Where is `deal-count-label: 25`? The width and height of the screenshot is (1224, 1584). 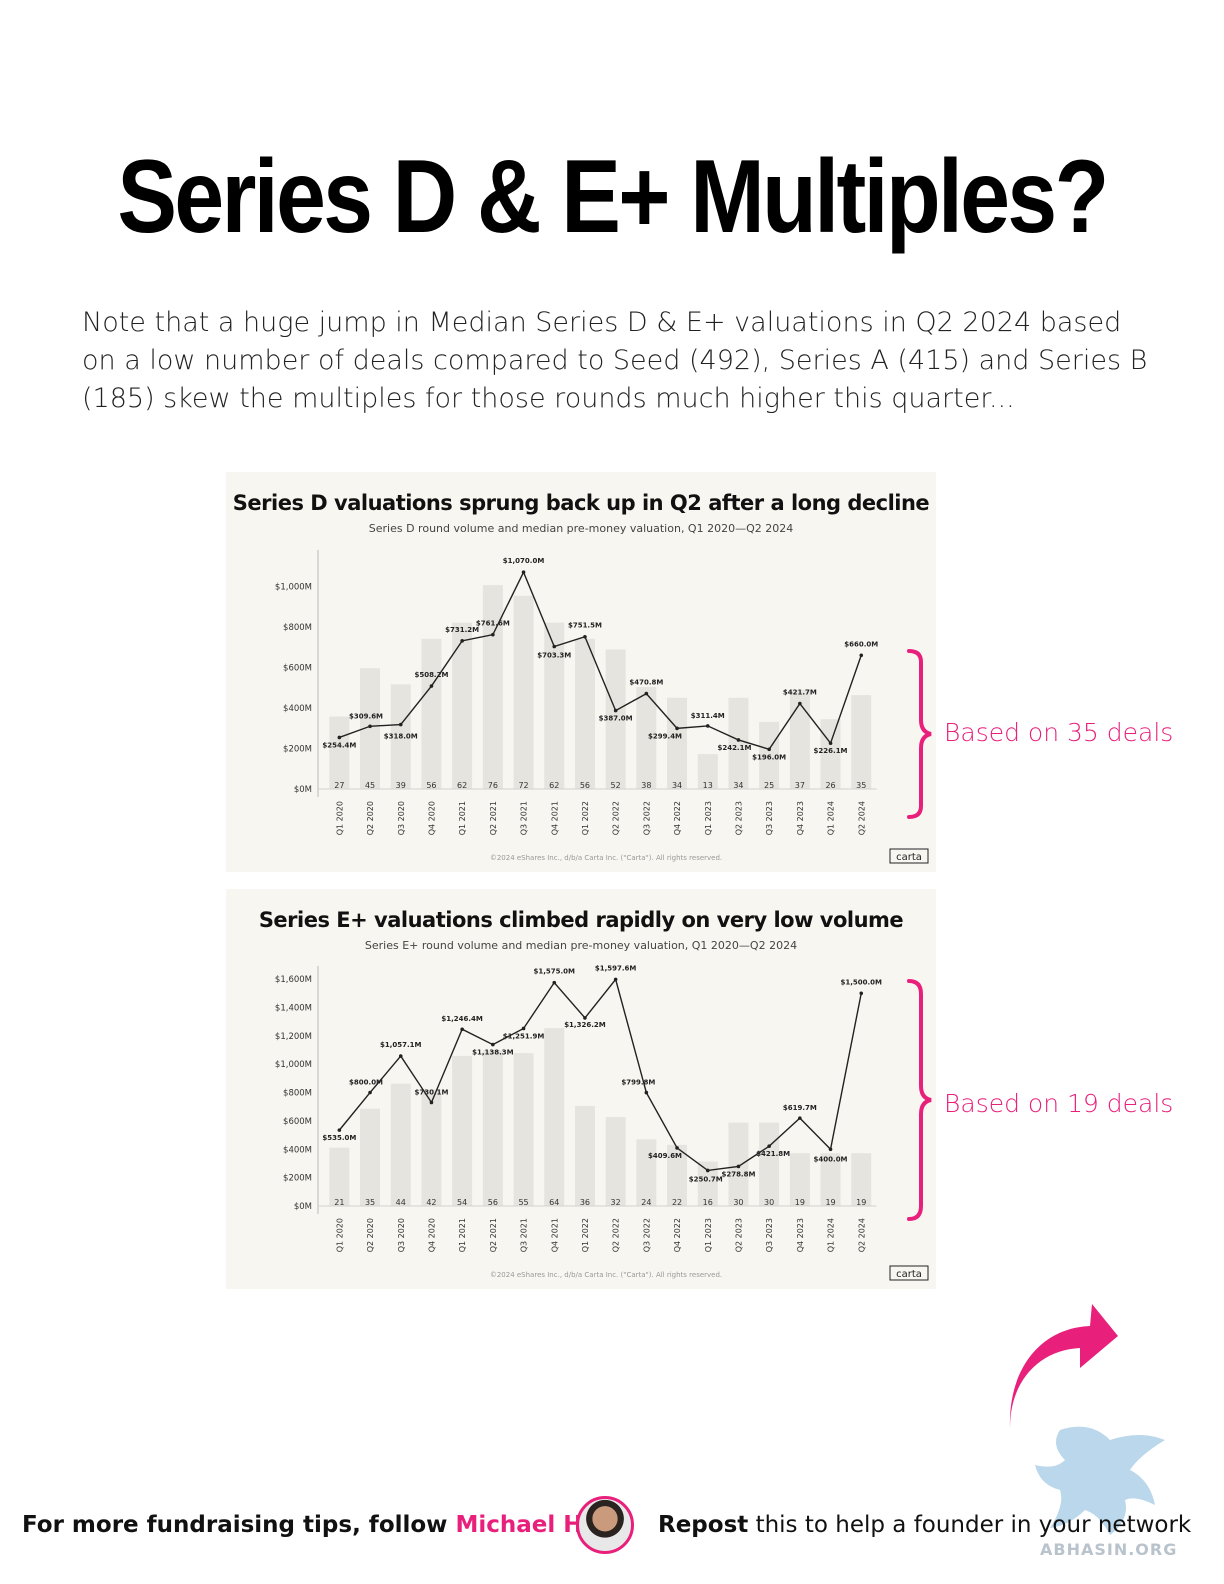
deal-count-label: 25 is located at coordinates (769, 785).